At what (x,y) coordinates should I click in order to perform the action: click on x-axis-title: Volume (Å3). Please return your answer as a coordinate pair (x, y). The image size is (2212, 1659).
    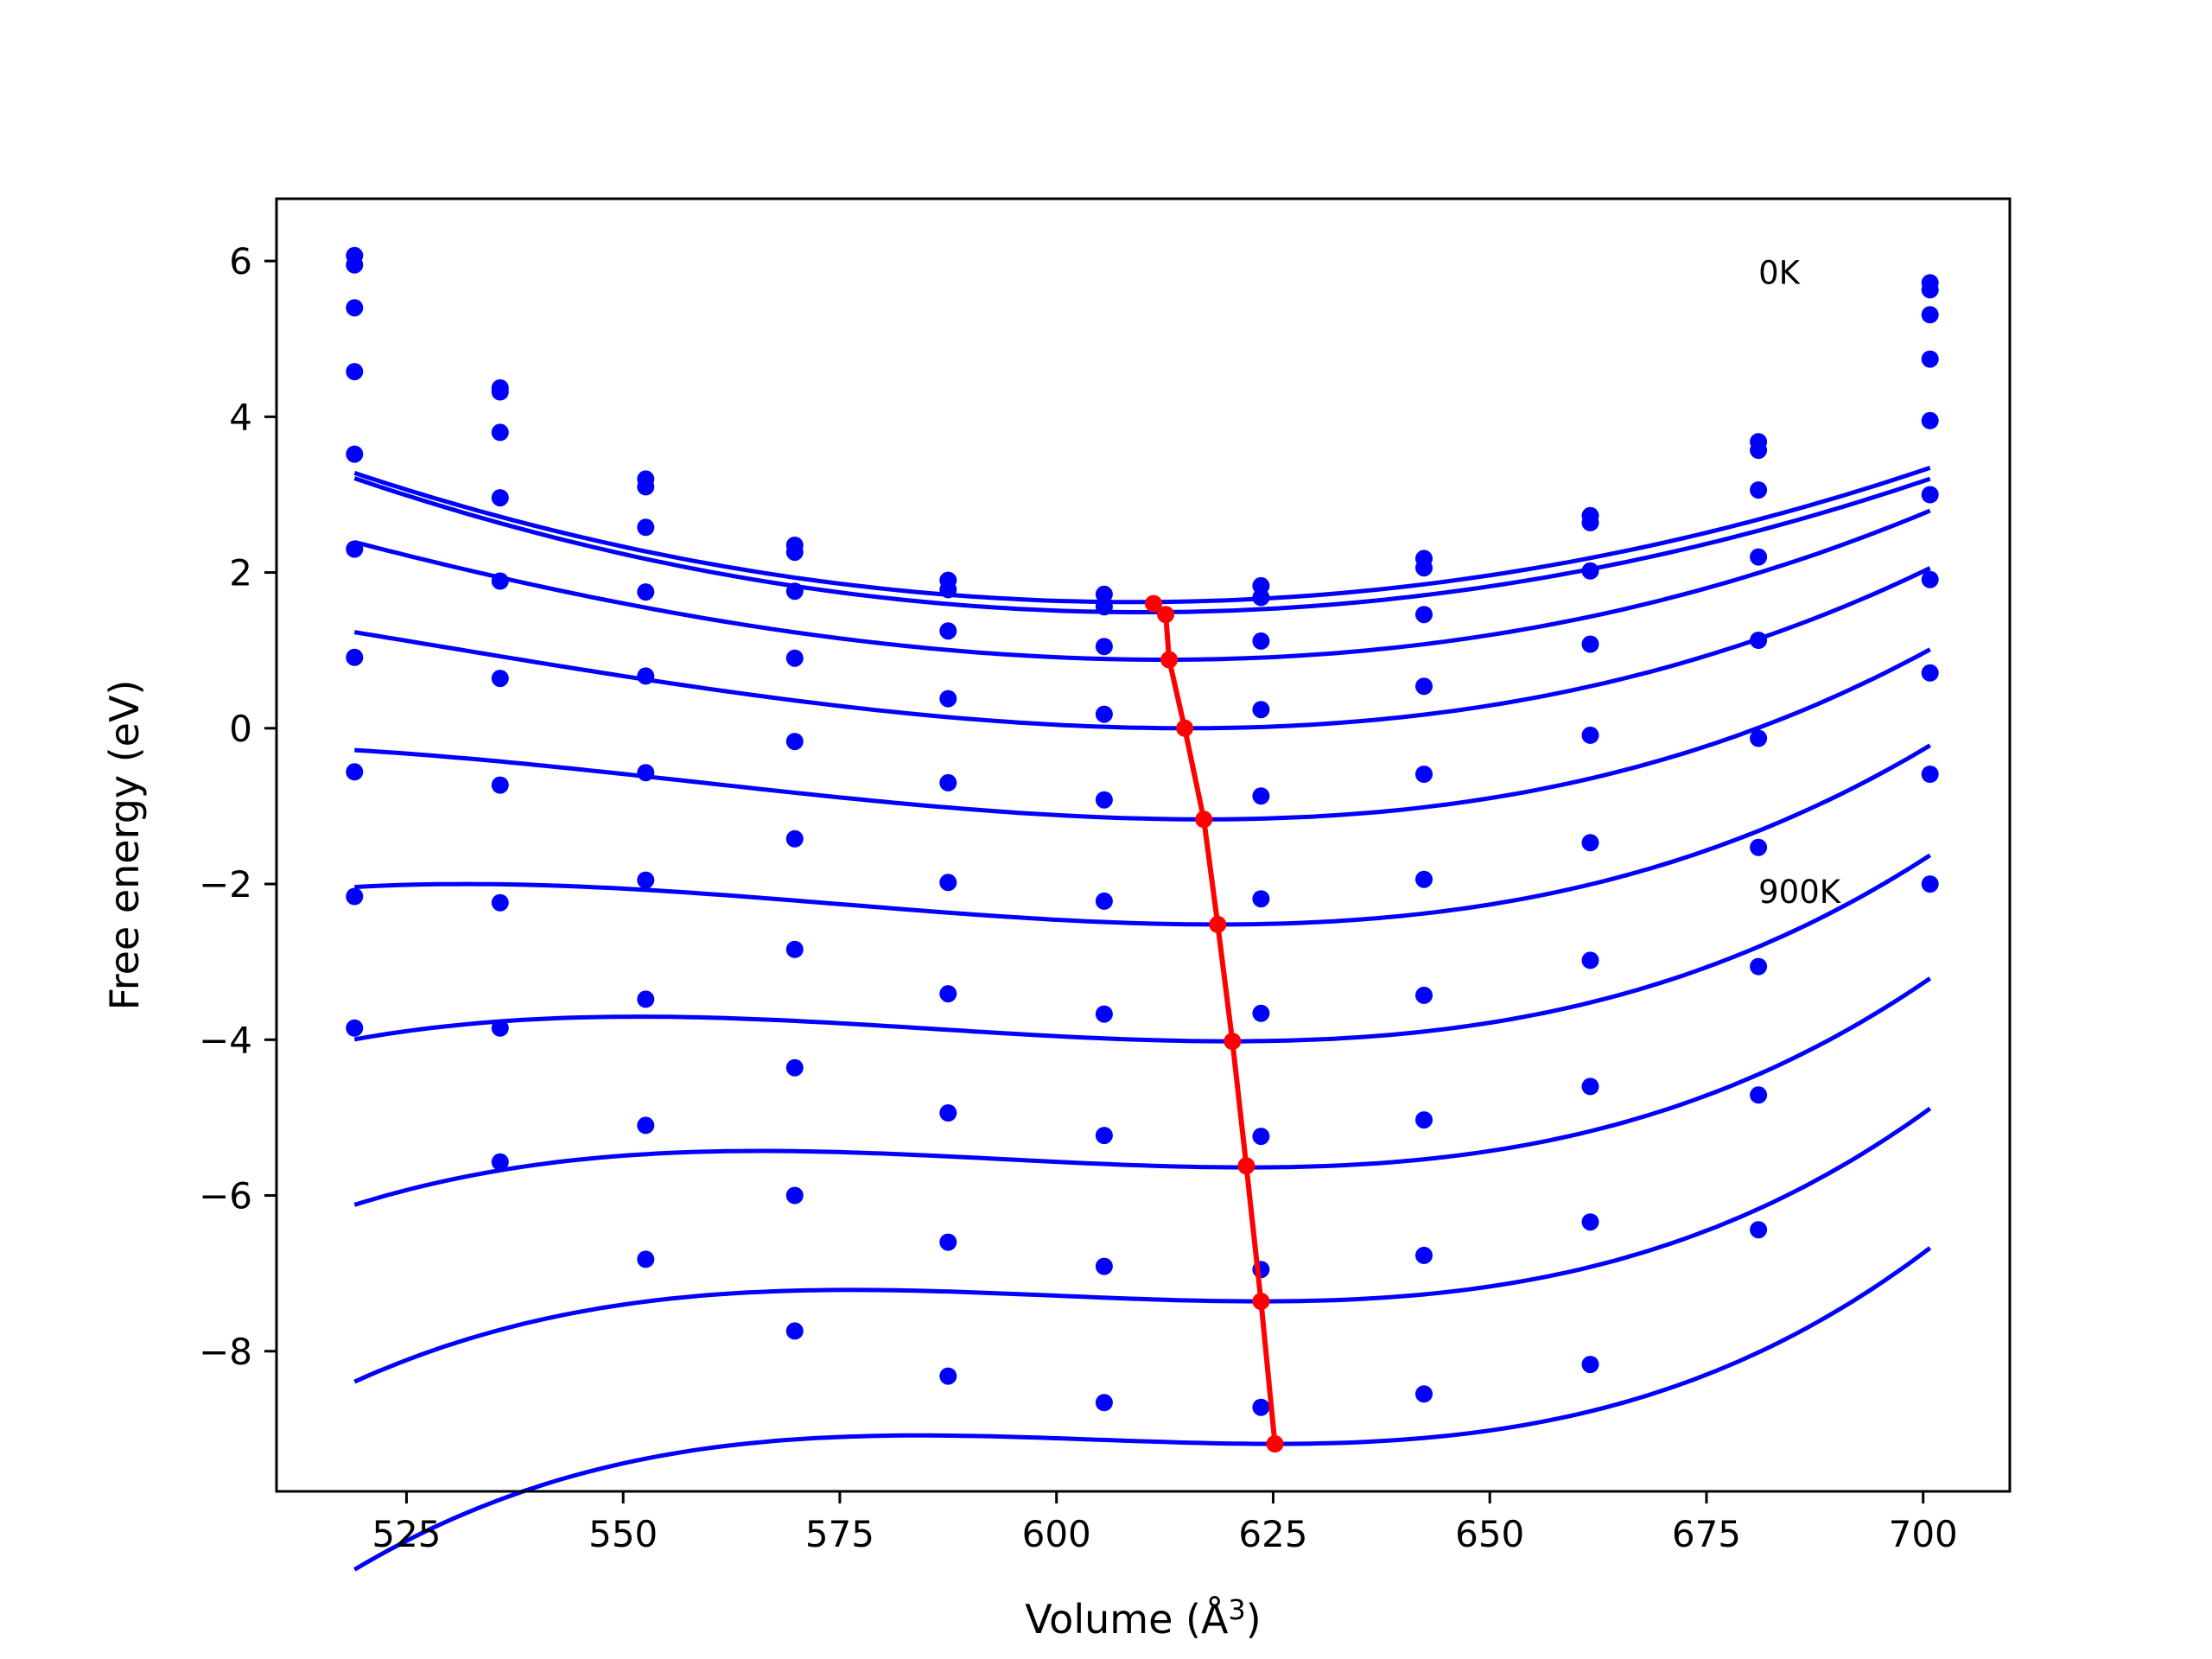
    Looking at the image, I should click on (1143, 1618).